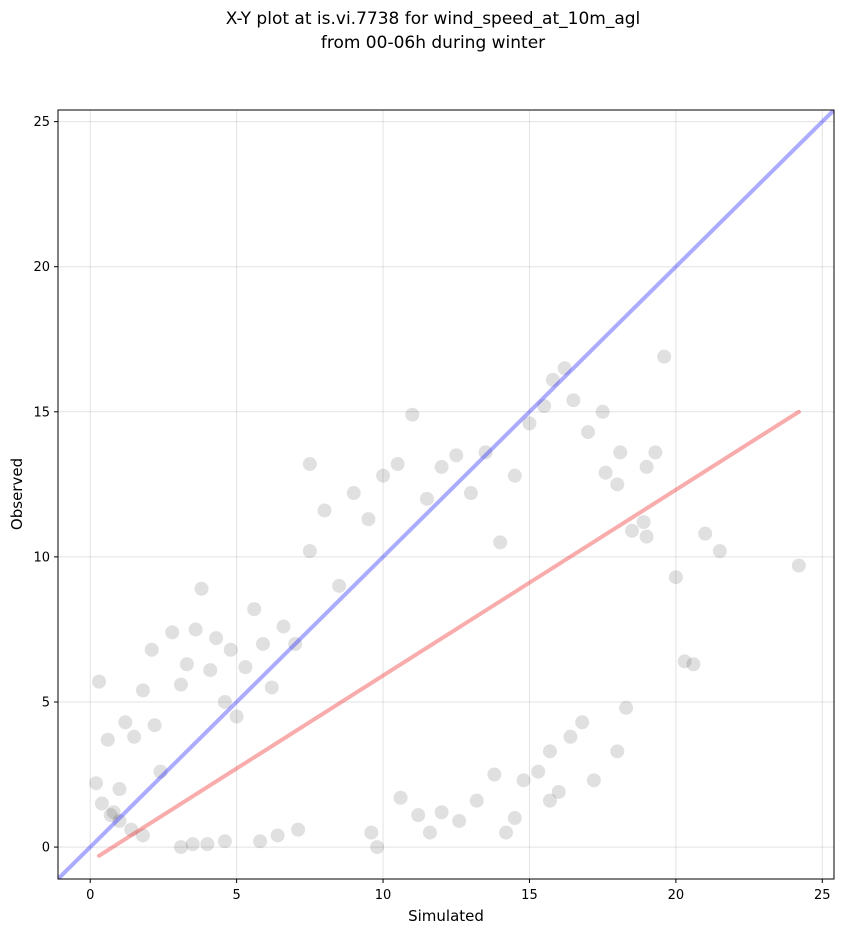 The image size is (843, 934). What do you see at coordinates (41, 412) in the screenshot?
I see `y-tick-label: 15` at bounding box center [41, 412].